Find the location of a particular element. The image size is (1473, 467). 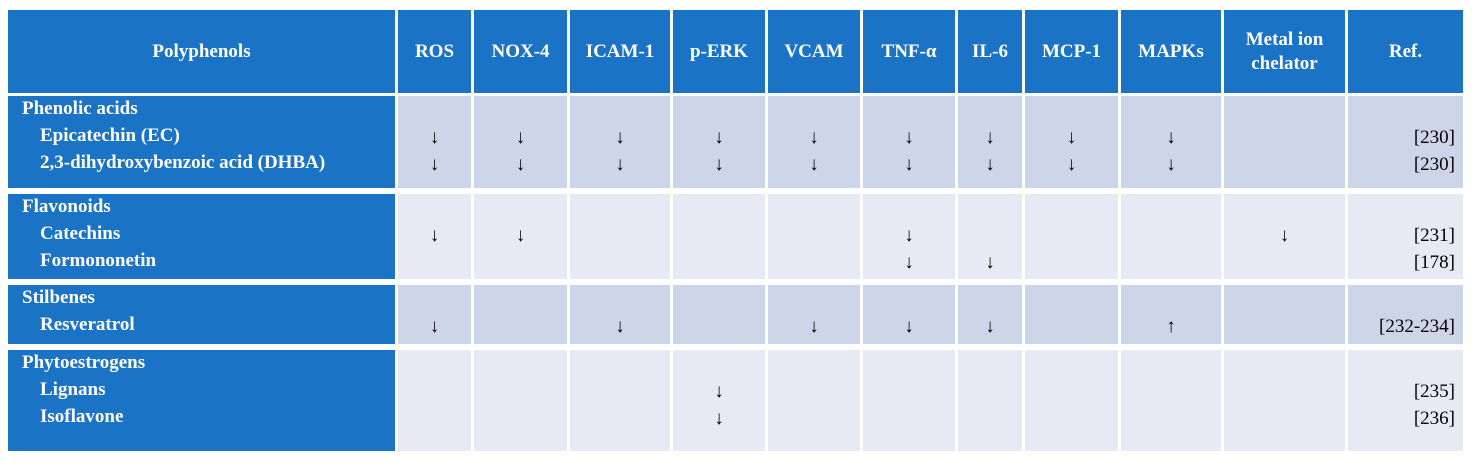

header-cell: Polyphenols is located at coordinates (201, 51).